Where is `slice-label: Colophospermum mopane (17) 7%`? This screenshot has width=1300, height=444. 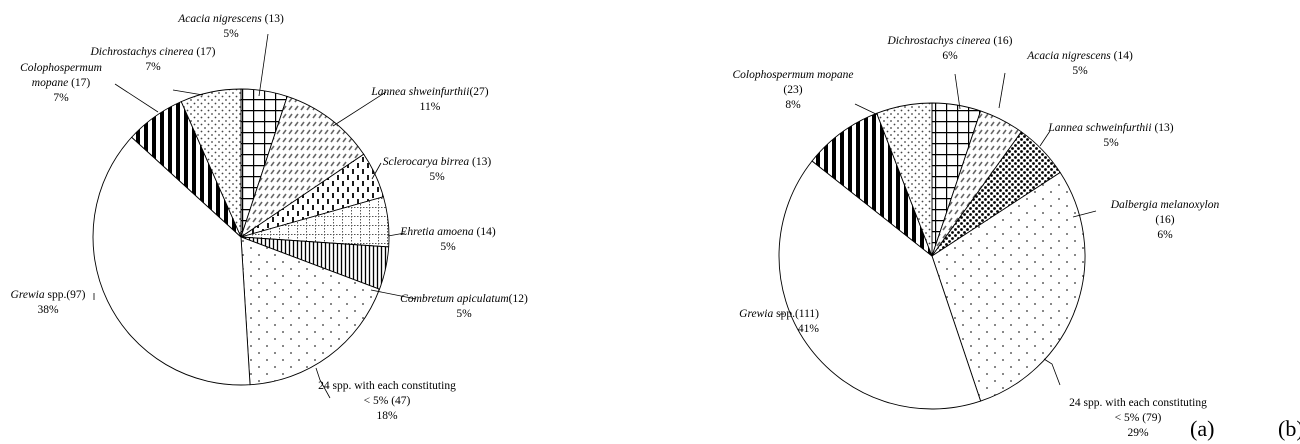
slice-label: Colophospermum mopane (17) 7% is located at coordinates (61, 83).